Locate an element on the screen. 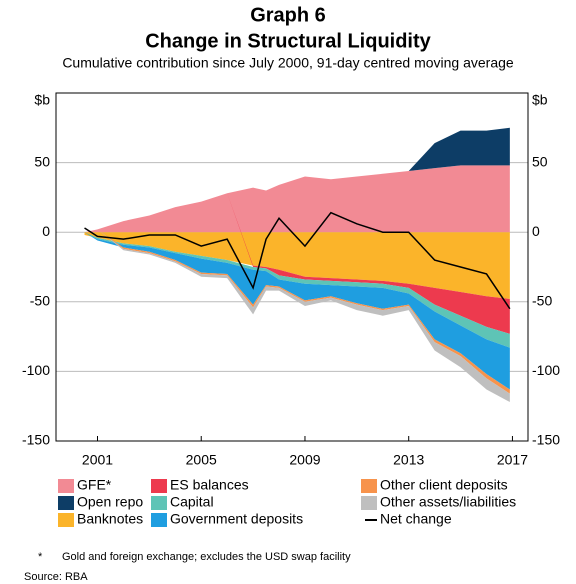 The image size is (576, 584). x-tick-label: 2017 is located at coordinates (512, 460).